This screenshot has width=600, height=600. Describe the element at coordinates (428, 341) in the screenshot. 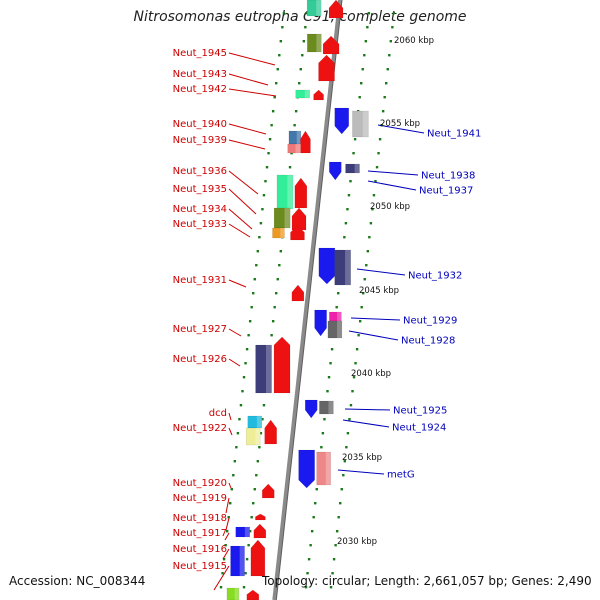

I see `gene-label-right: Neut_1928` at that location.